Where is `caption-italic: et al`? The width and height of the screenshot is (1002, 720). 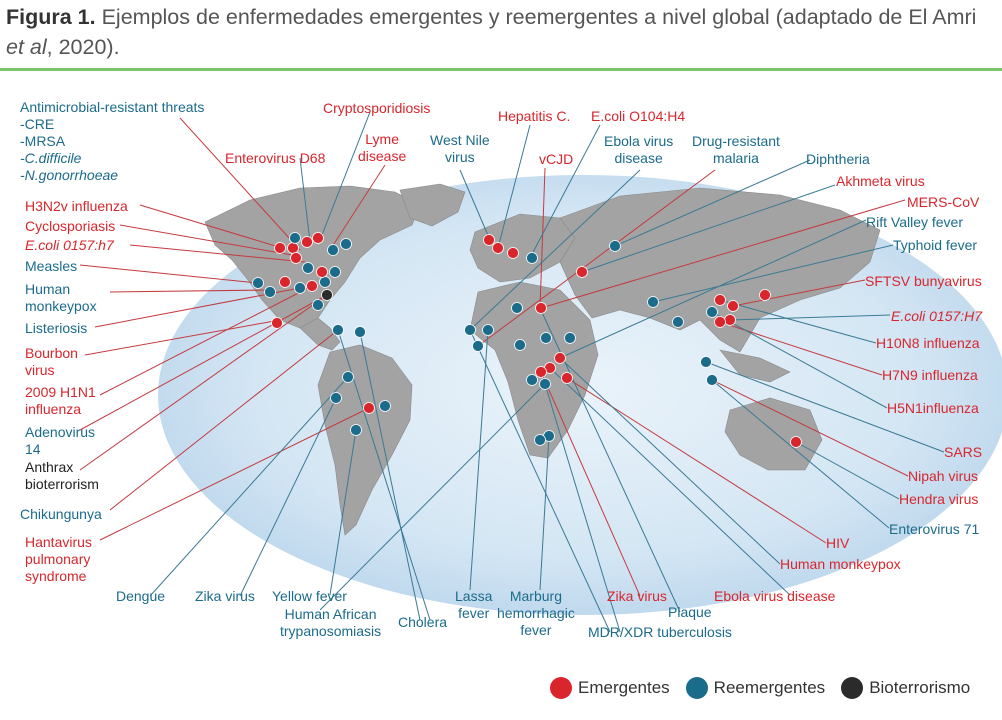 caption-italic: et al is located at coordinates (26, 47).